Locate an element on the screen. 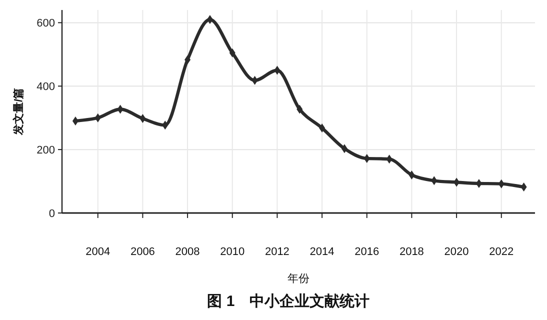 The image size is (547, 320). x-tick-label: 2018 is located at coordinates (411, 252).